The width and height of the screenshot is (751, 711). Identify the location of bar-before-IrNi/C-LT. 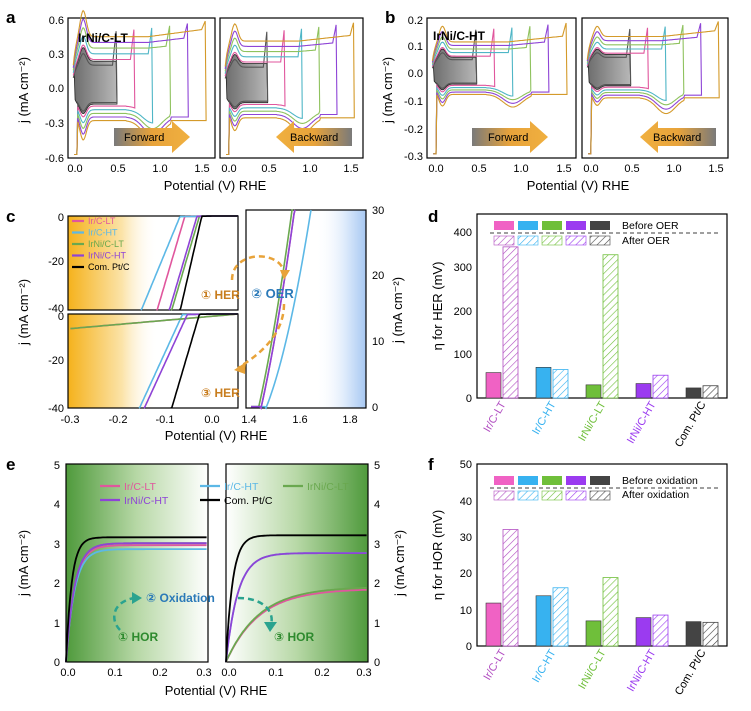
(593, 391).